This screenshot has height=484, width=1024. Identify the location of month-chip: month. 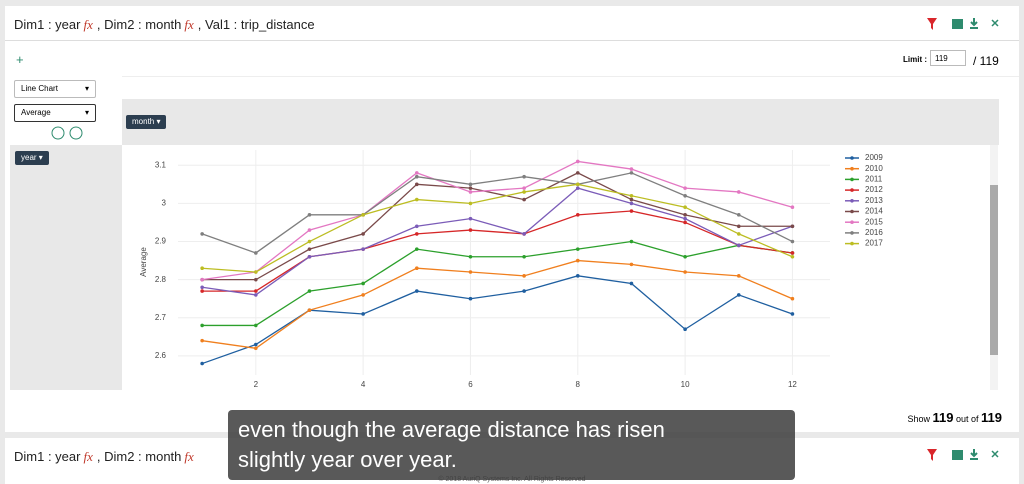
(146, 122).